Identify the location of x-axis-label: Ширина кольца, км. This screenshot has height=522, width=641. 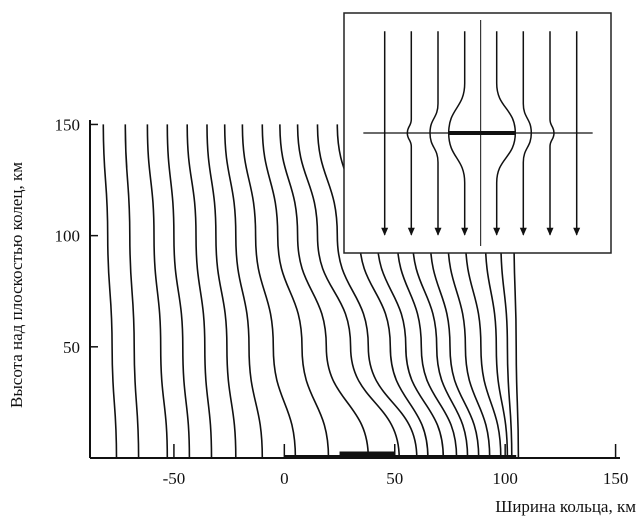
(565, 506).